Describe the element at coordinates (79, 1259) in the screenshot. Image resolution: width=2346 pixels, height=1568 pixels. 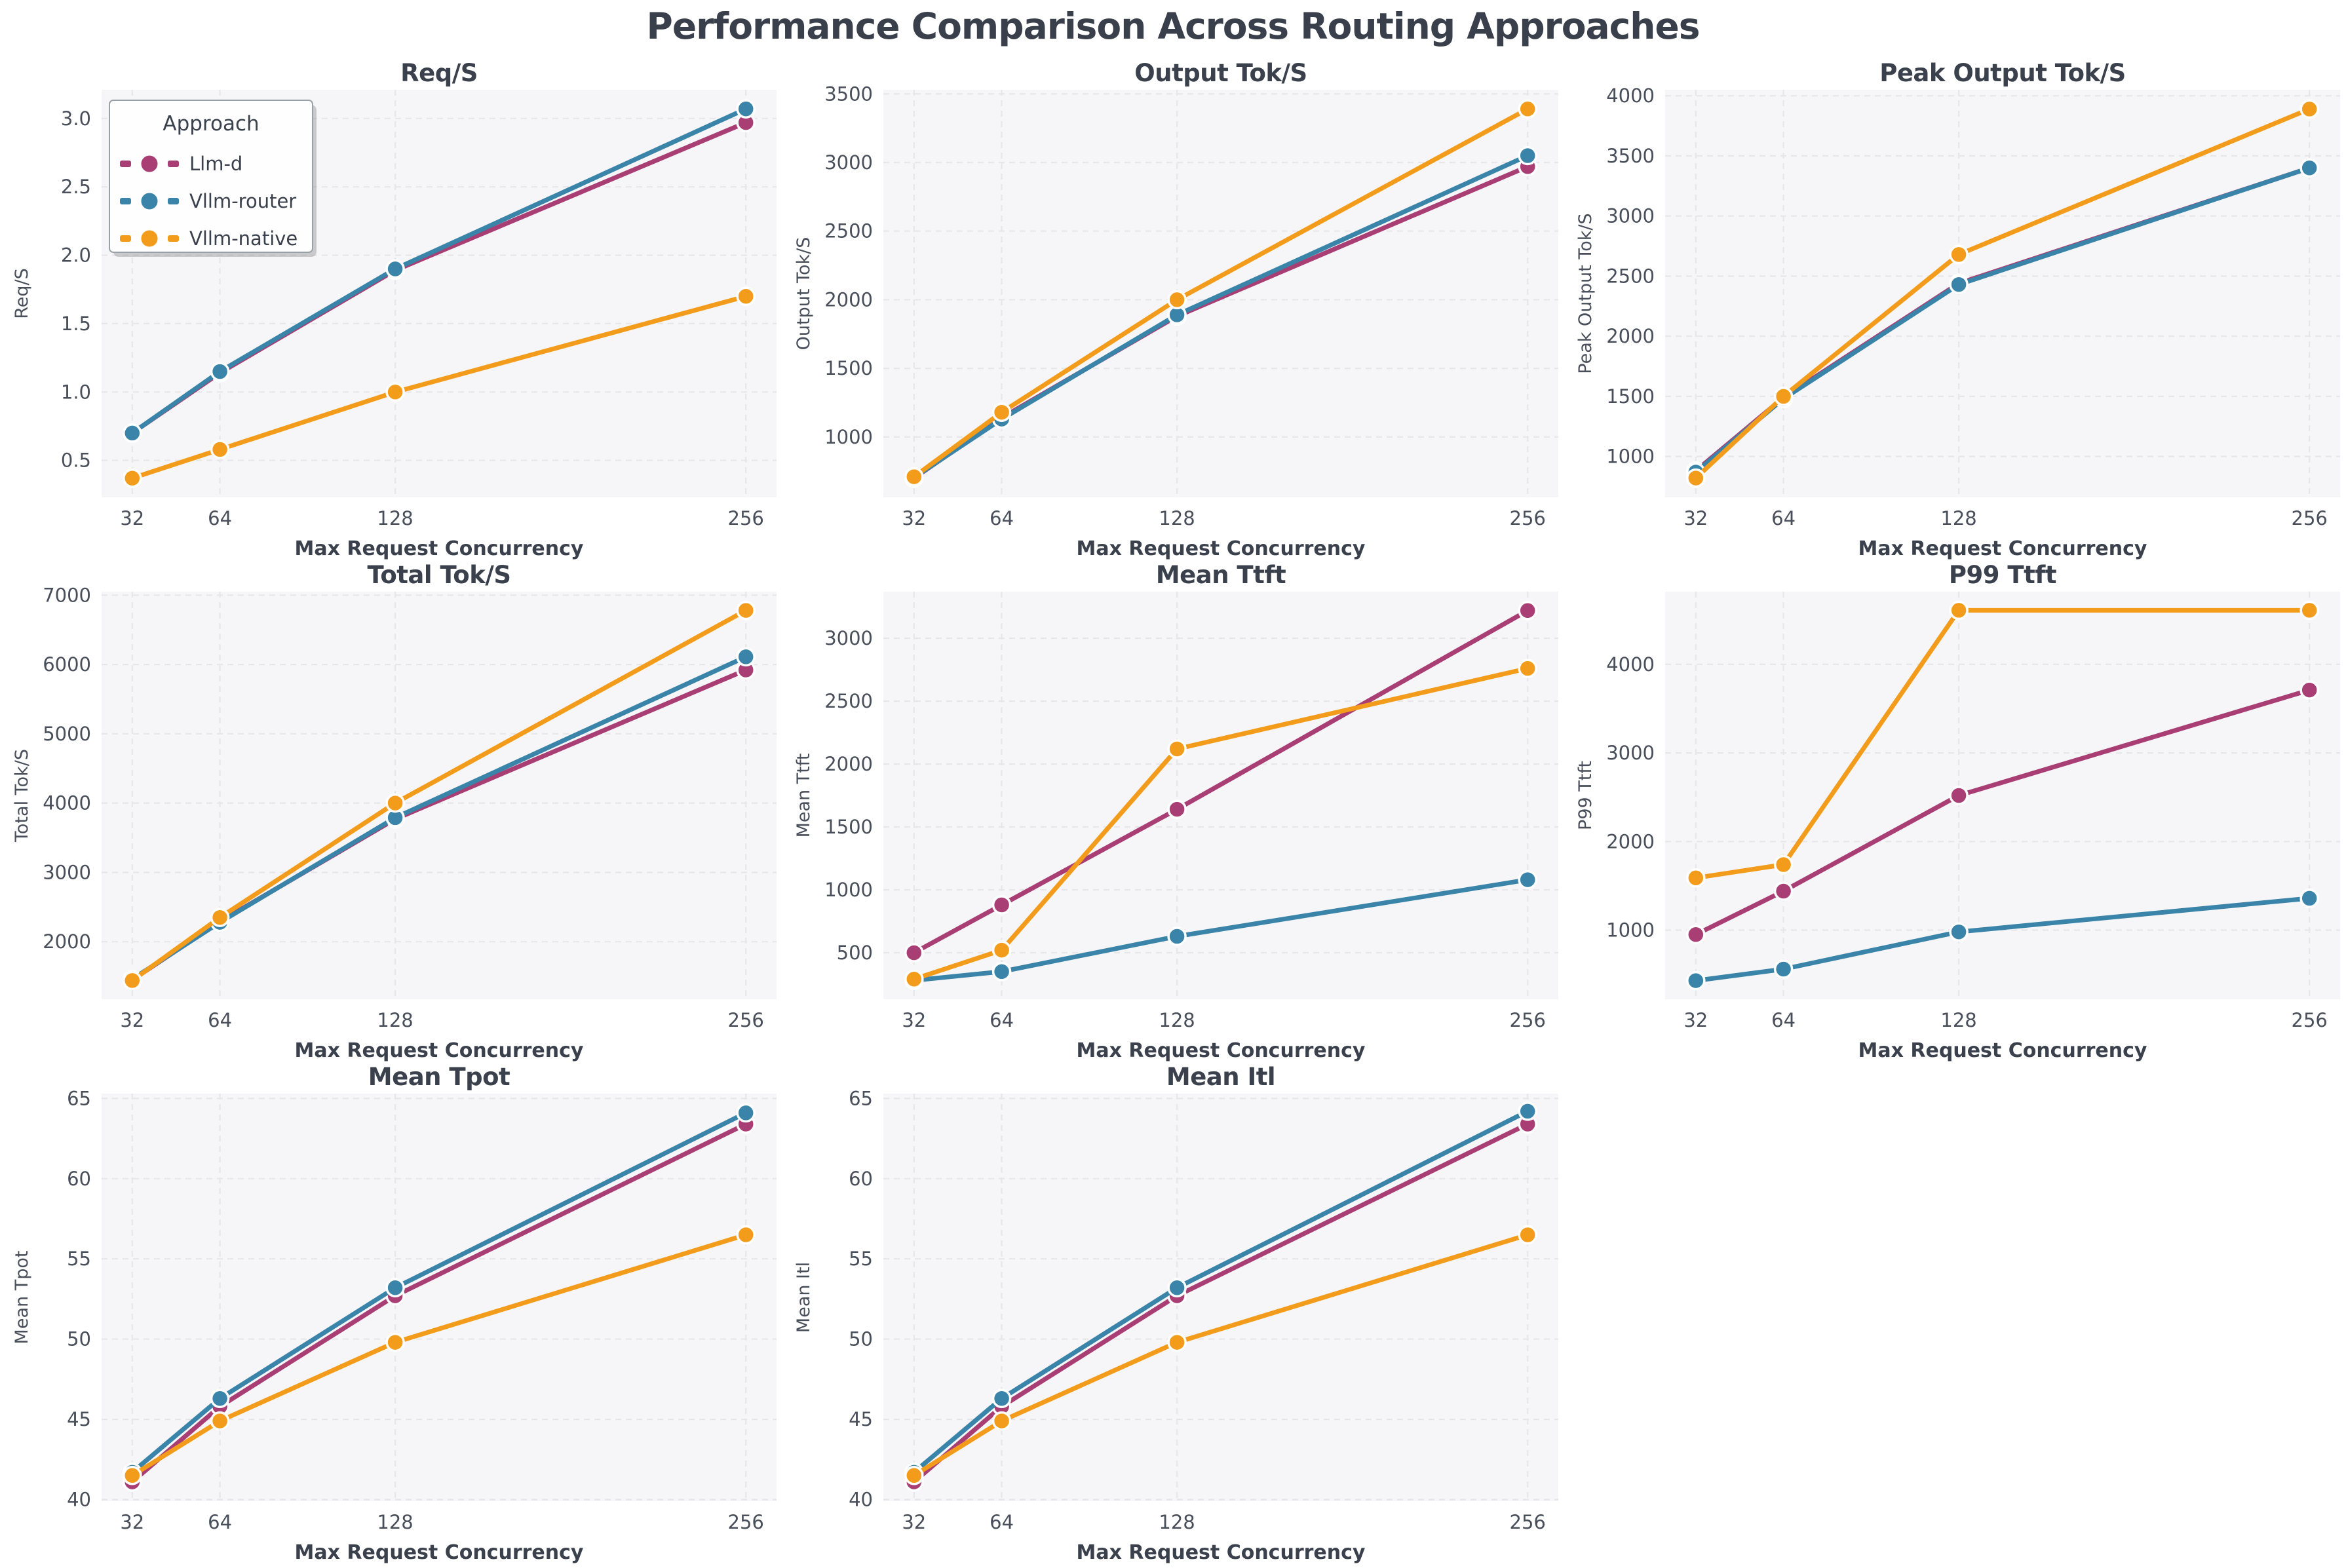
I see `y-tick-label: 55` at that location.